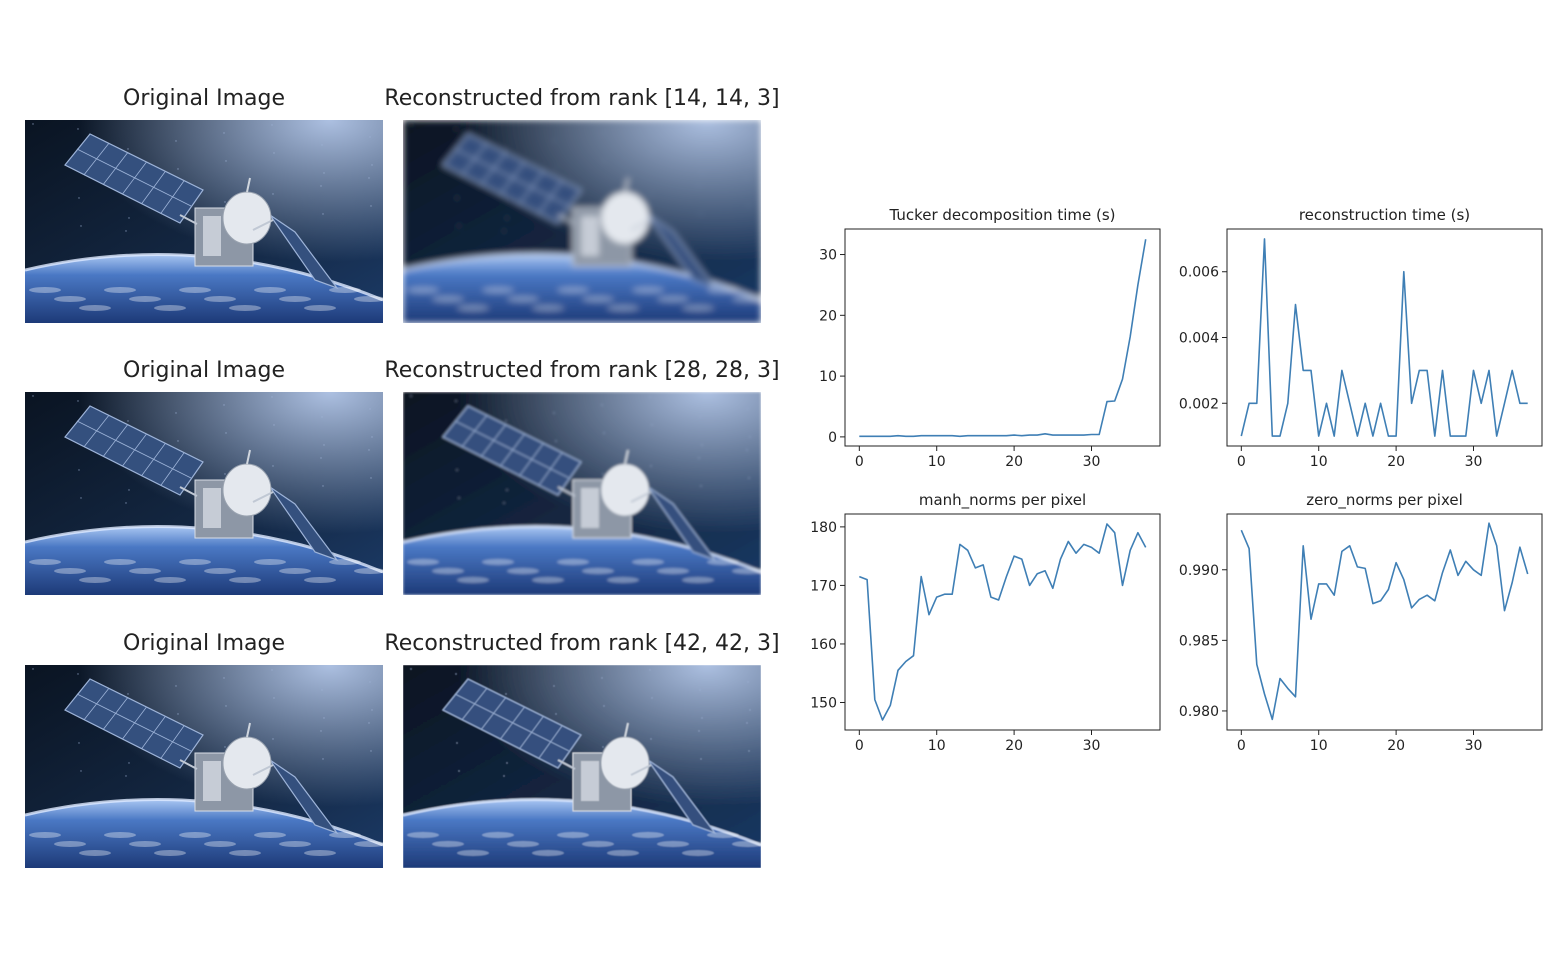  Describe the element at coordinates (1384, 215) in the screenshot. I see `chart-title: reconstruction time (s)` at that location.